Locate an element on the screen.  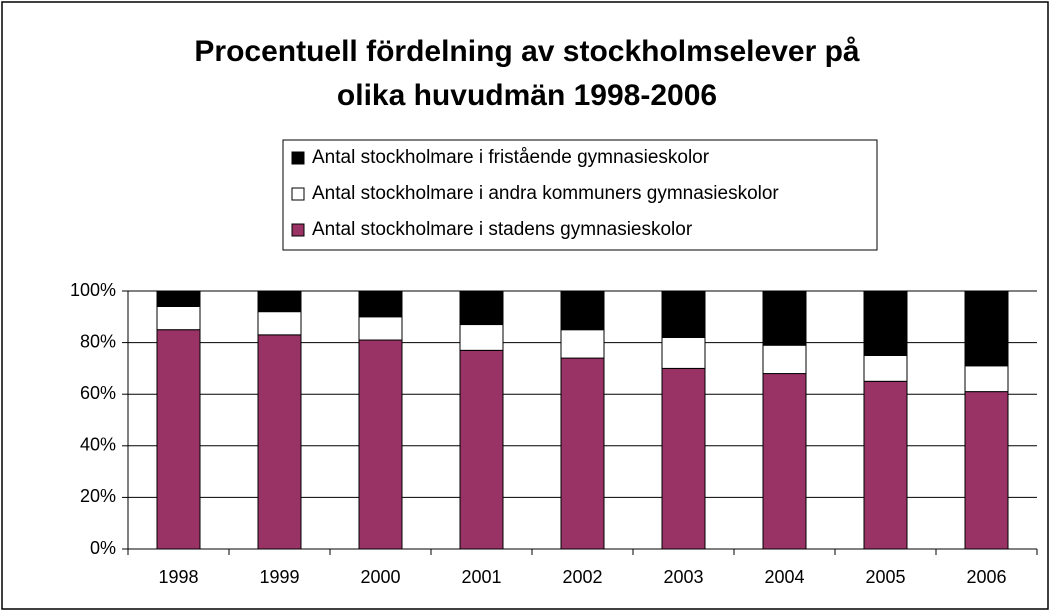
y-tick-label: 0% is located at coordinates (103, 548).